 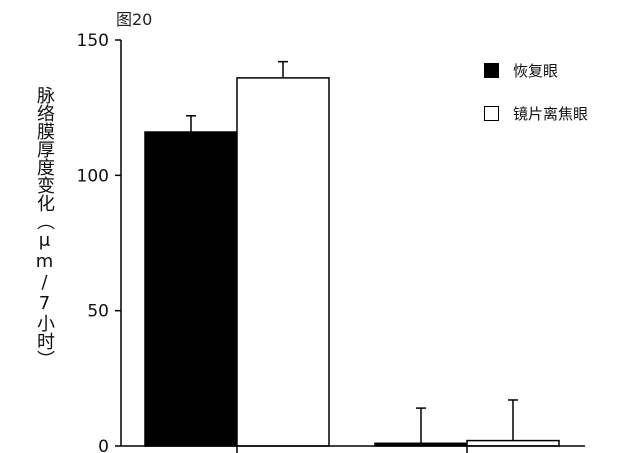 What do you see at coordinates (134, 19) in the screenshot?
I see `figure-label: 图20` at bounding box center [134, 19].